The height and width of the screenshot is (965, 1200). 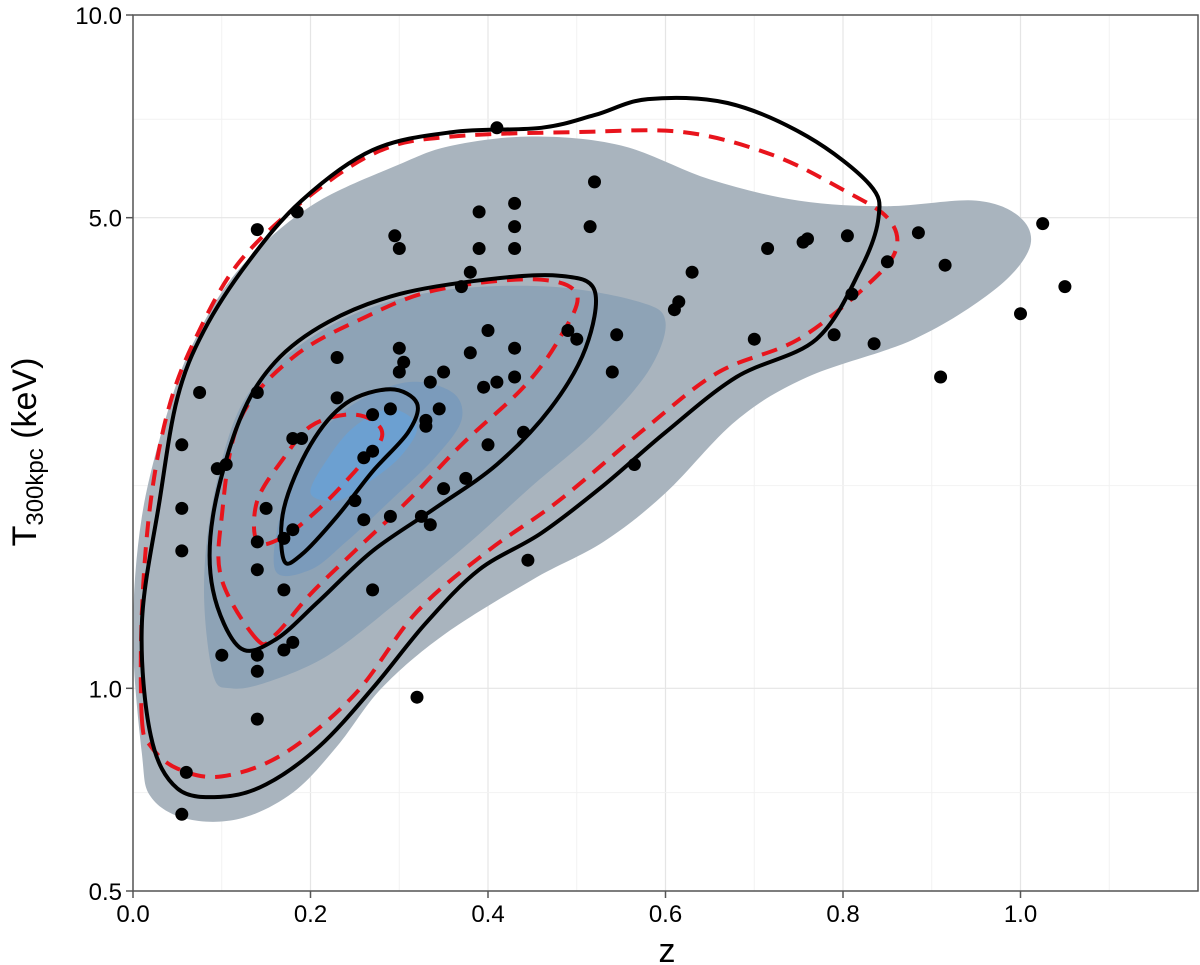 I want to click on y-tick-label: 5.0, so click(x=105, y=219).